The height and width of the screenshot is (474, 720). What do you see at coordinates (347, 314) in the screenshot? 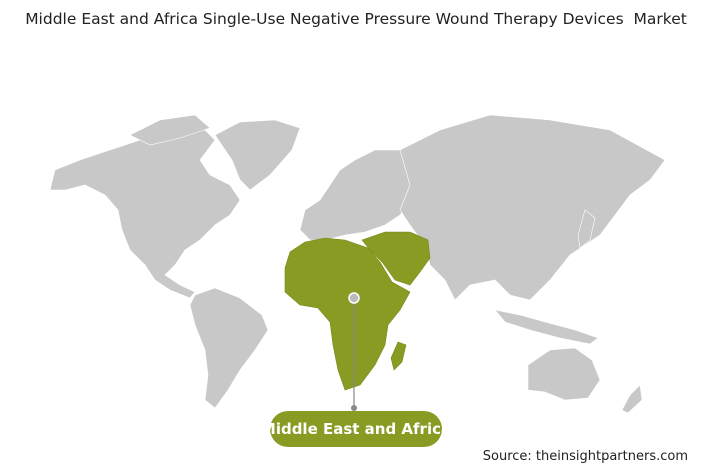
I see `africa` at bounding box center [347, 314].